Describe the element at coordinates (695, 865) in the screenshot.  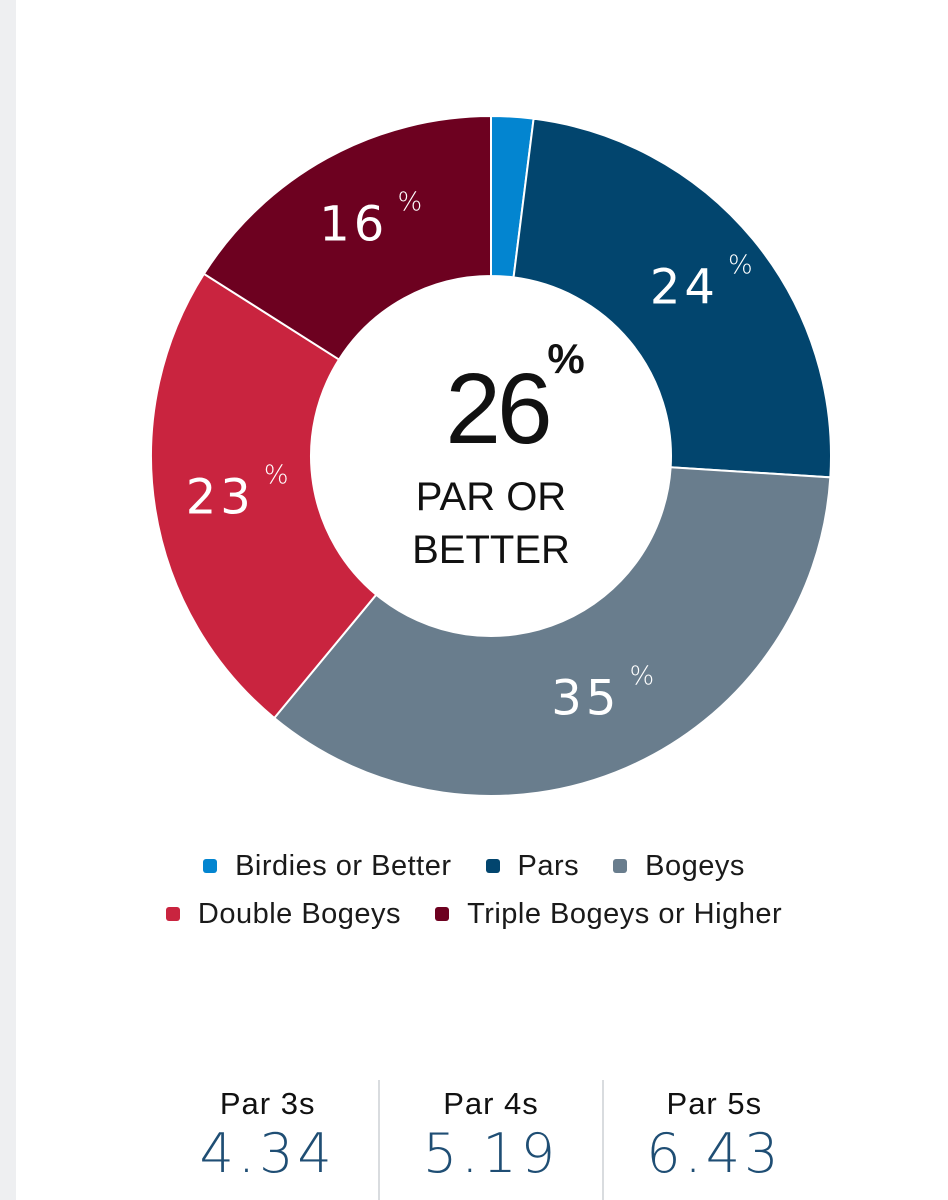
I see `legend-label: Bogeys` at that location.